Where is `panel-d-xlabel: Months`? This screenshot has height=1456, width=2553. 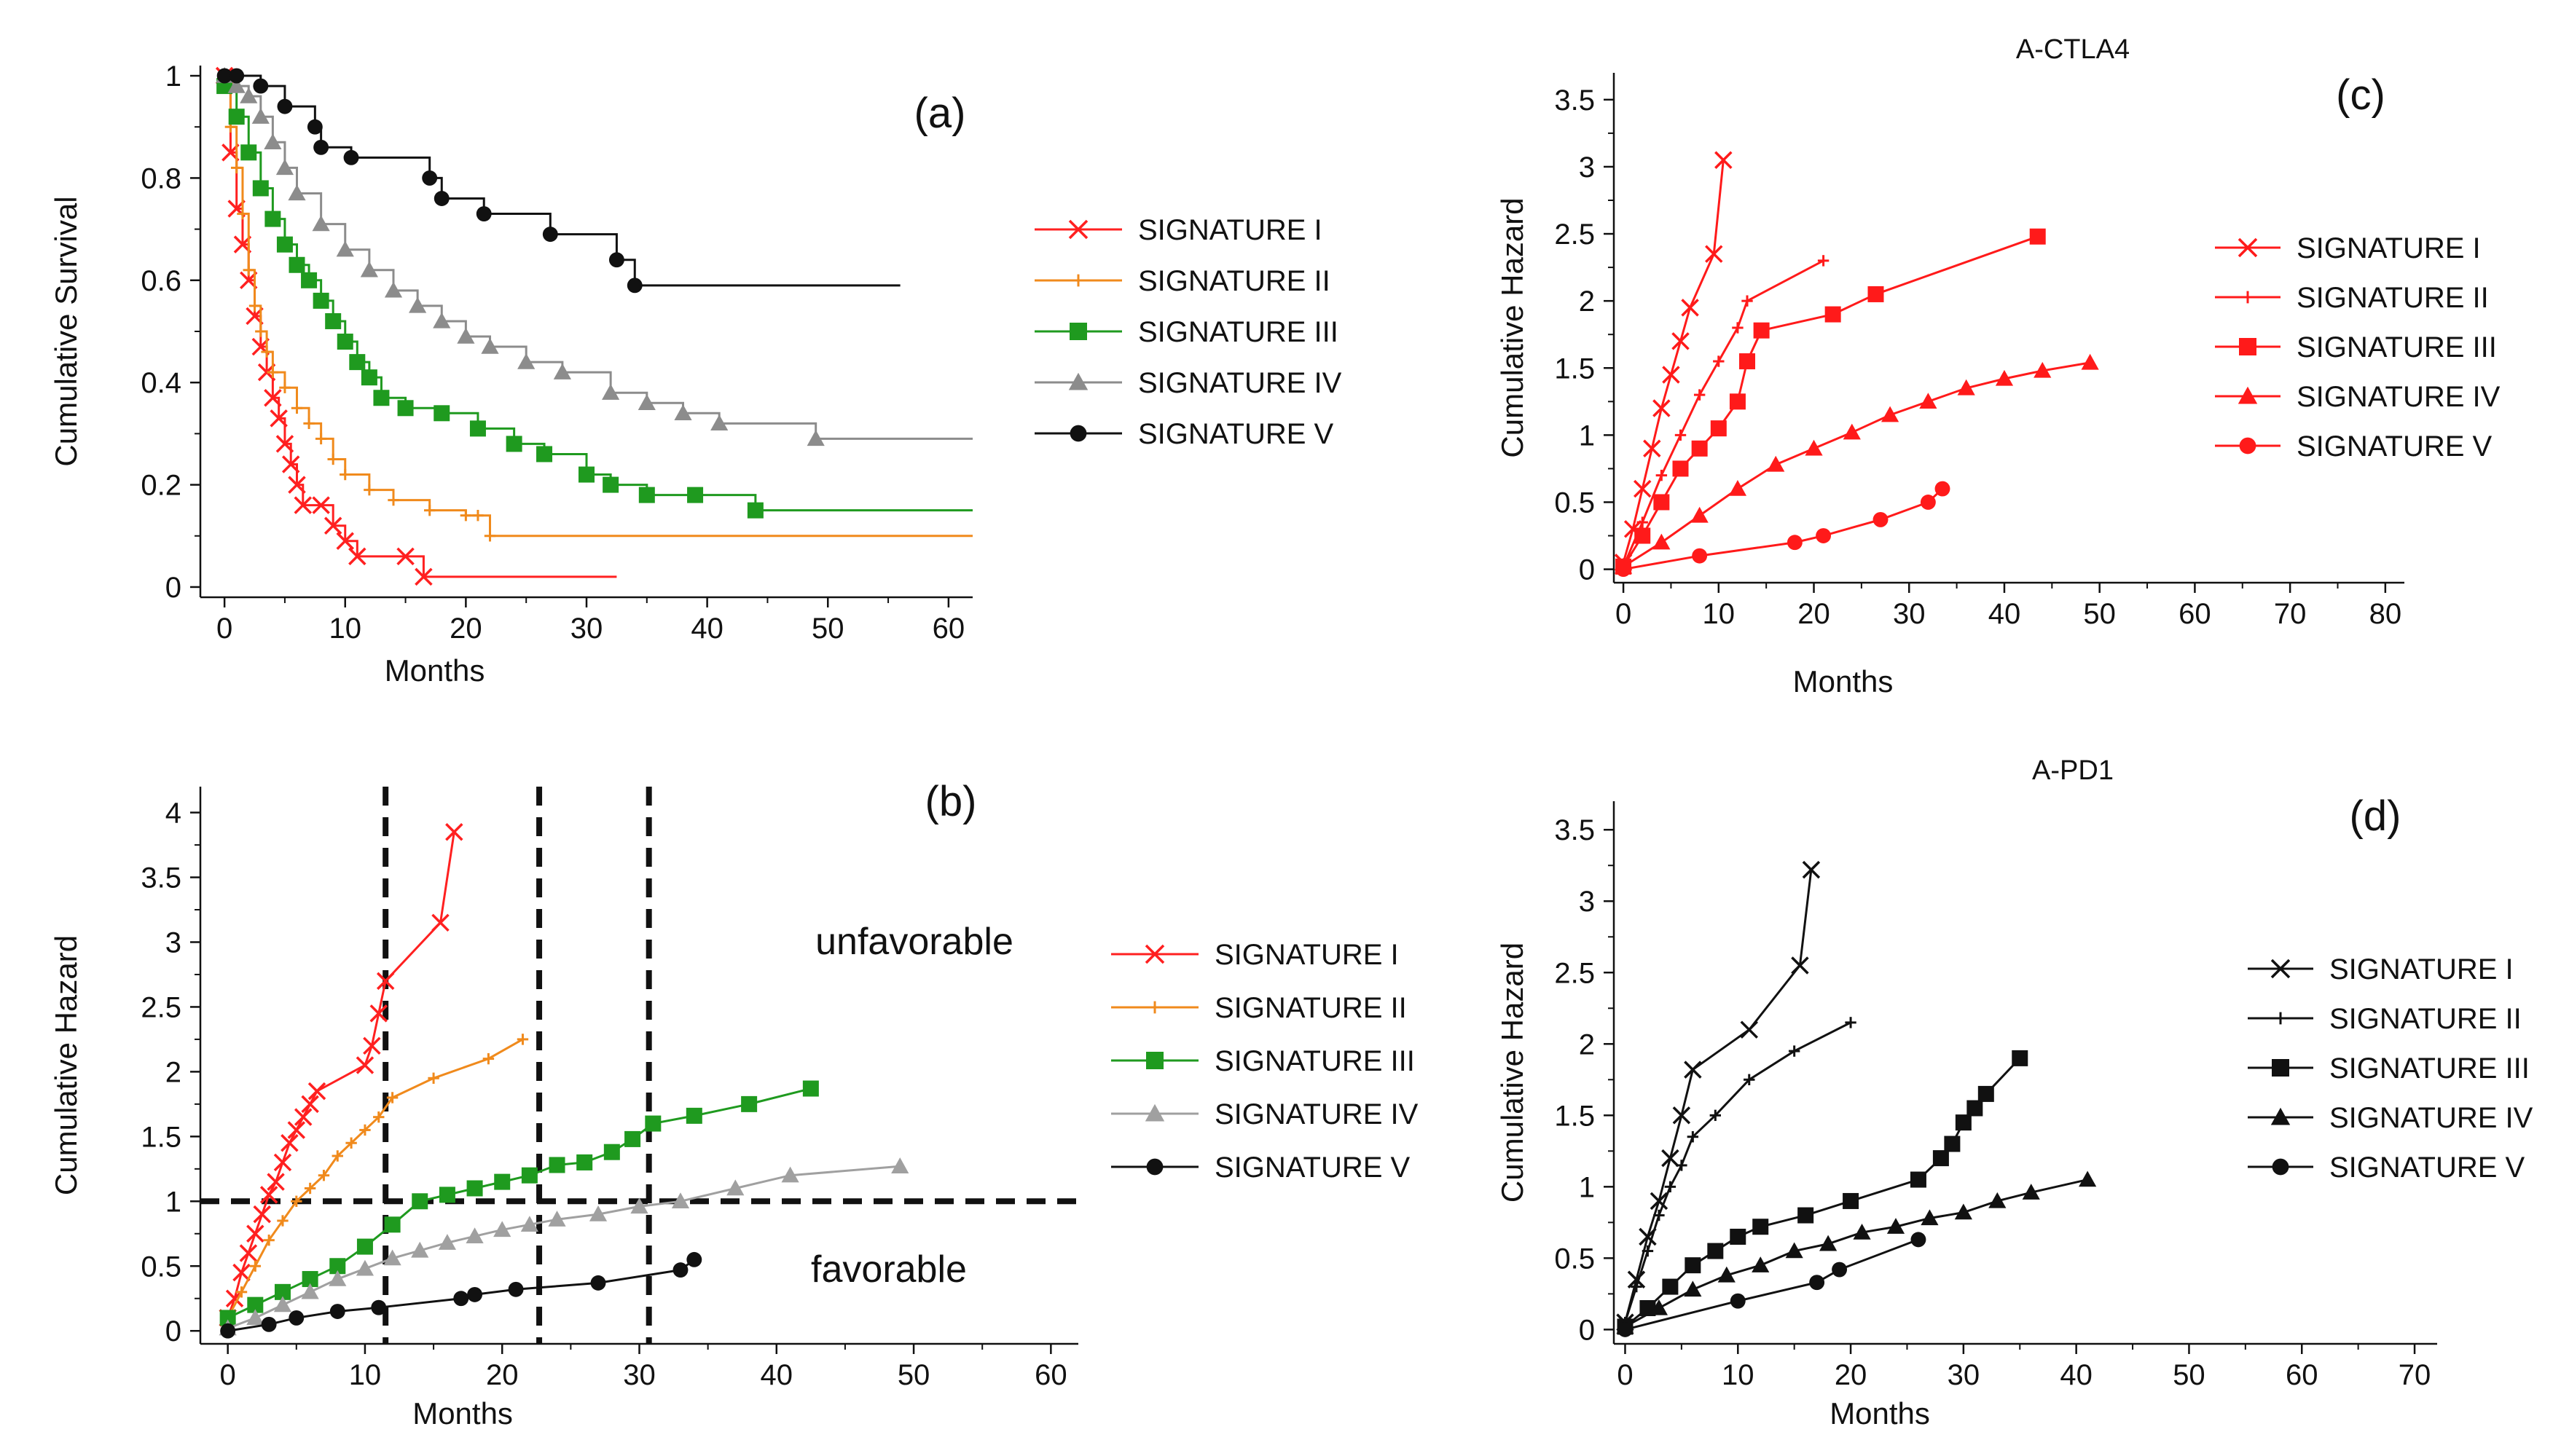
panel-d-xlabel: Months is located at coordinates (1880, 1413).